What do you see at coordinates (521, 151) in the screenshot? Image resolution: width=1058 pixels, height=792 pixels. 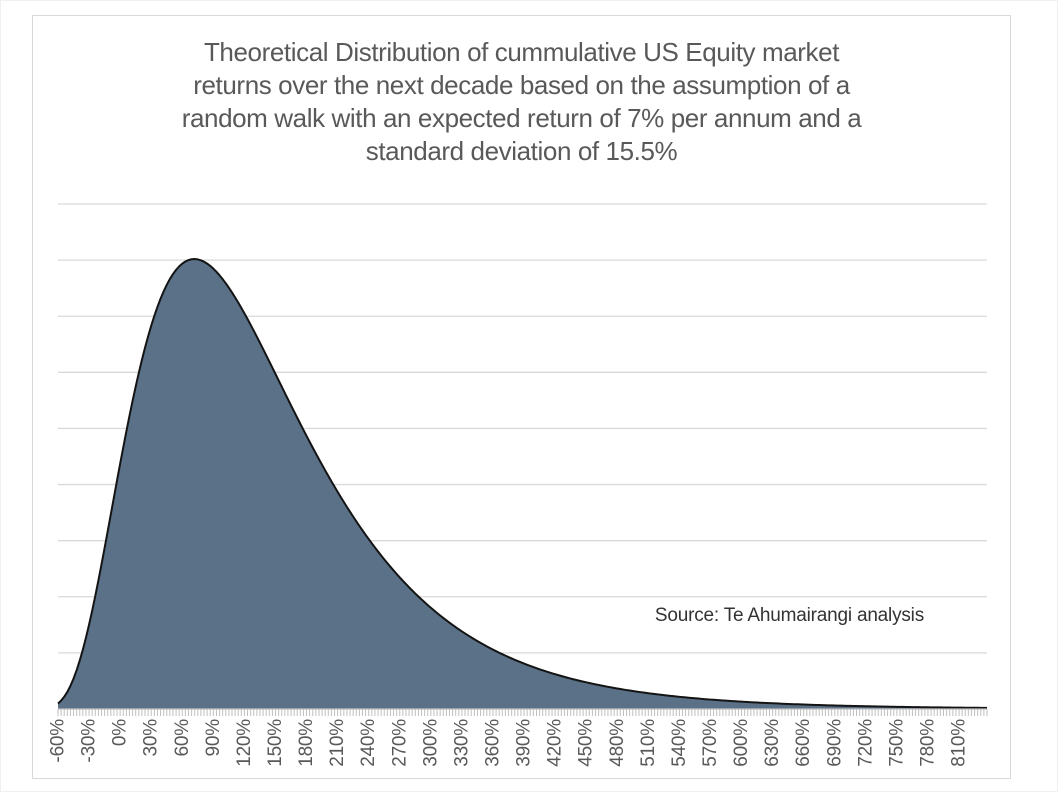 I see `chart-title-line-4: standard deviation of 15.5%` at bounding box center [521, 151].